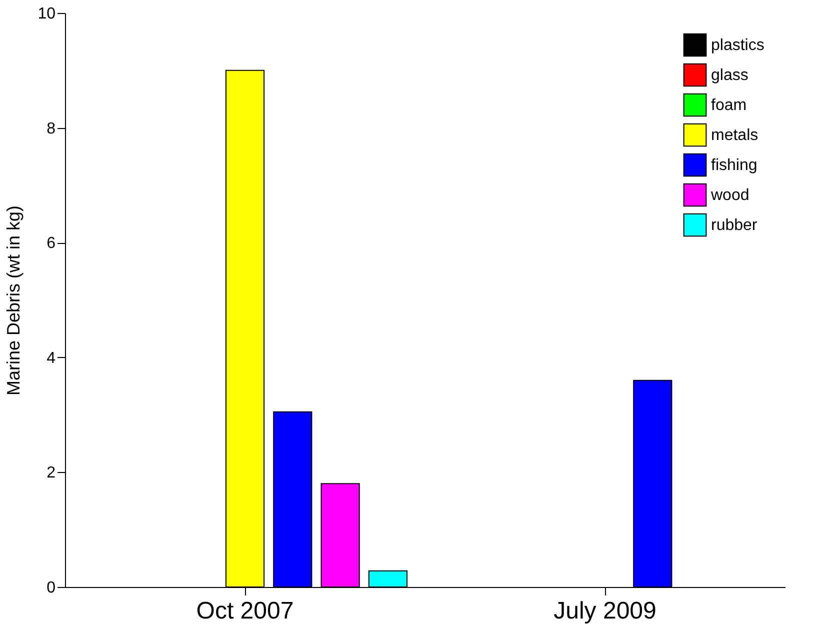 This screenshot has width=839, height=642. What do you see at coordinates (51, 588) in the screenshot?
I see `y-tick-label: 0` at bounding box center [51, 588].